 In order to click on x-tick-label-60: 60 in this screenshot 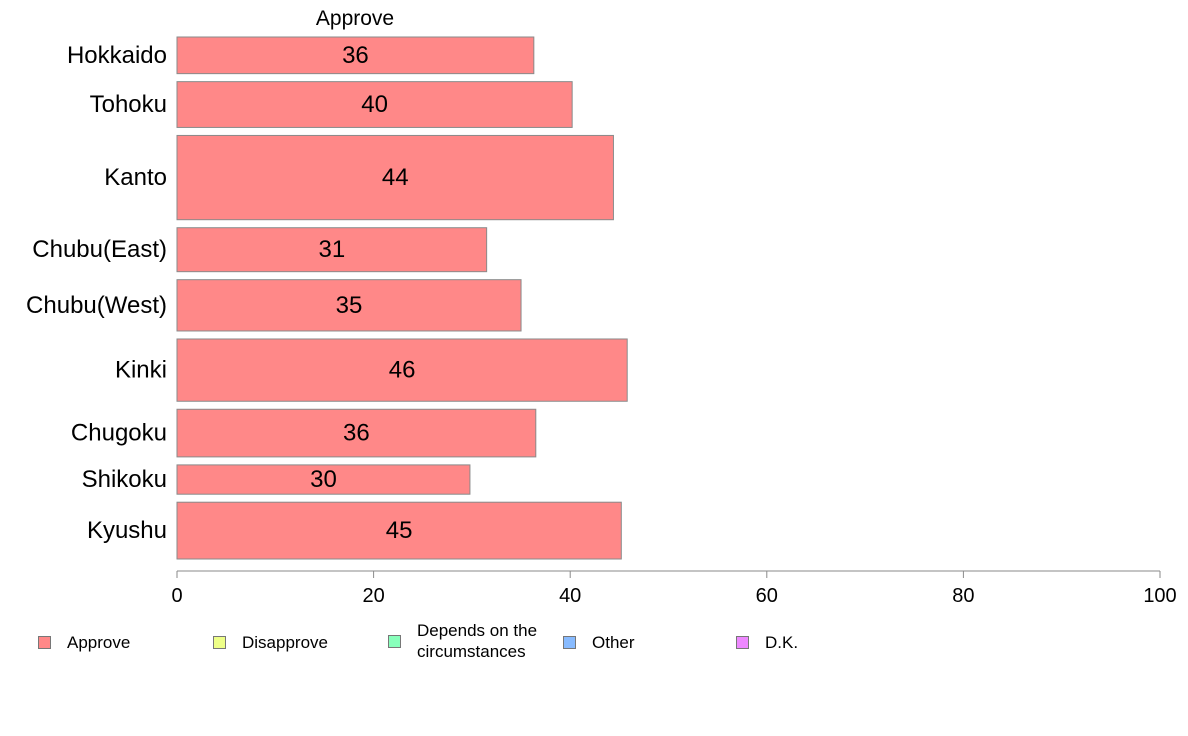, I will do `click(767, 596)`.